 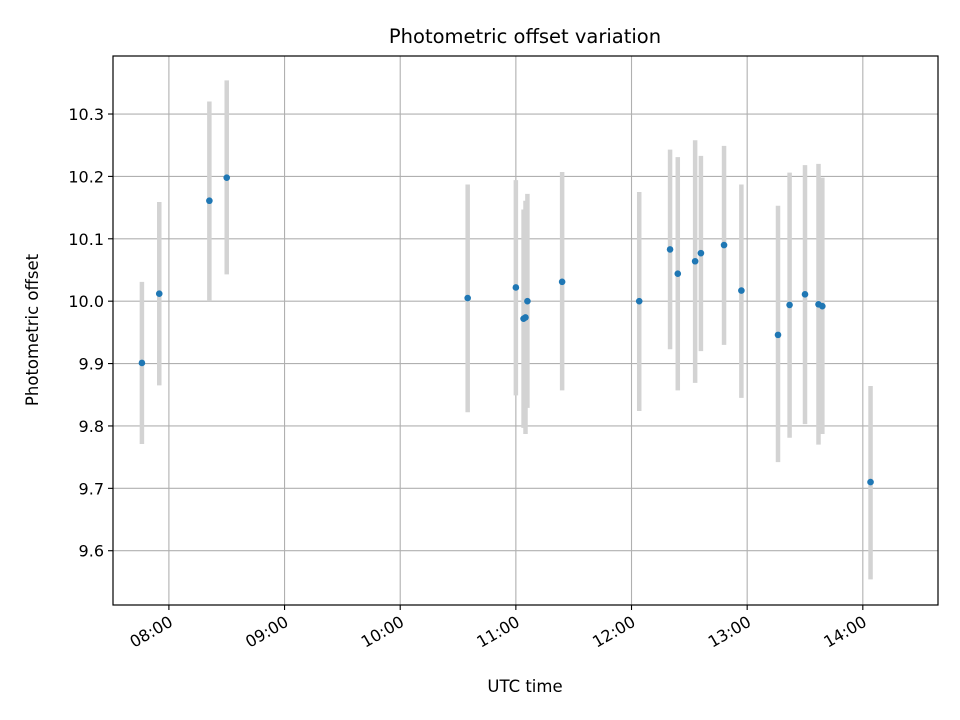 What do you see at coordinates (91, 364) in the screenshot?
I see `y-tick-label: 9.9` at bounding box center [91, 364].